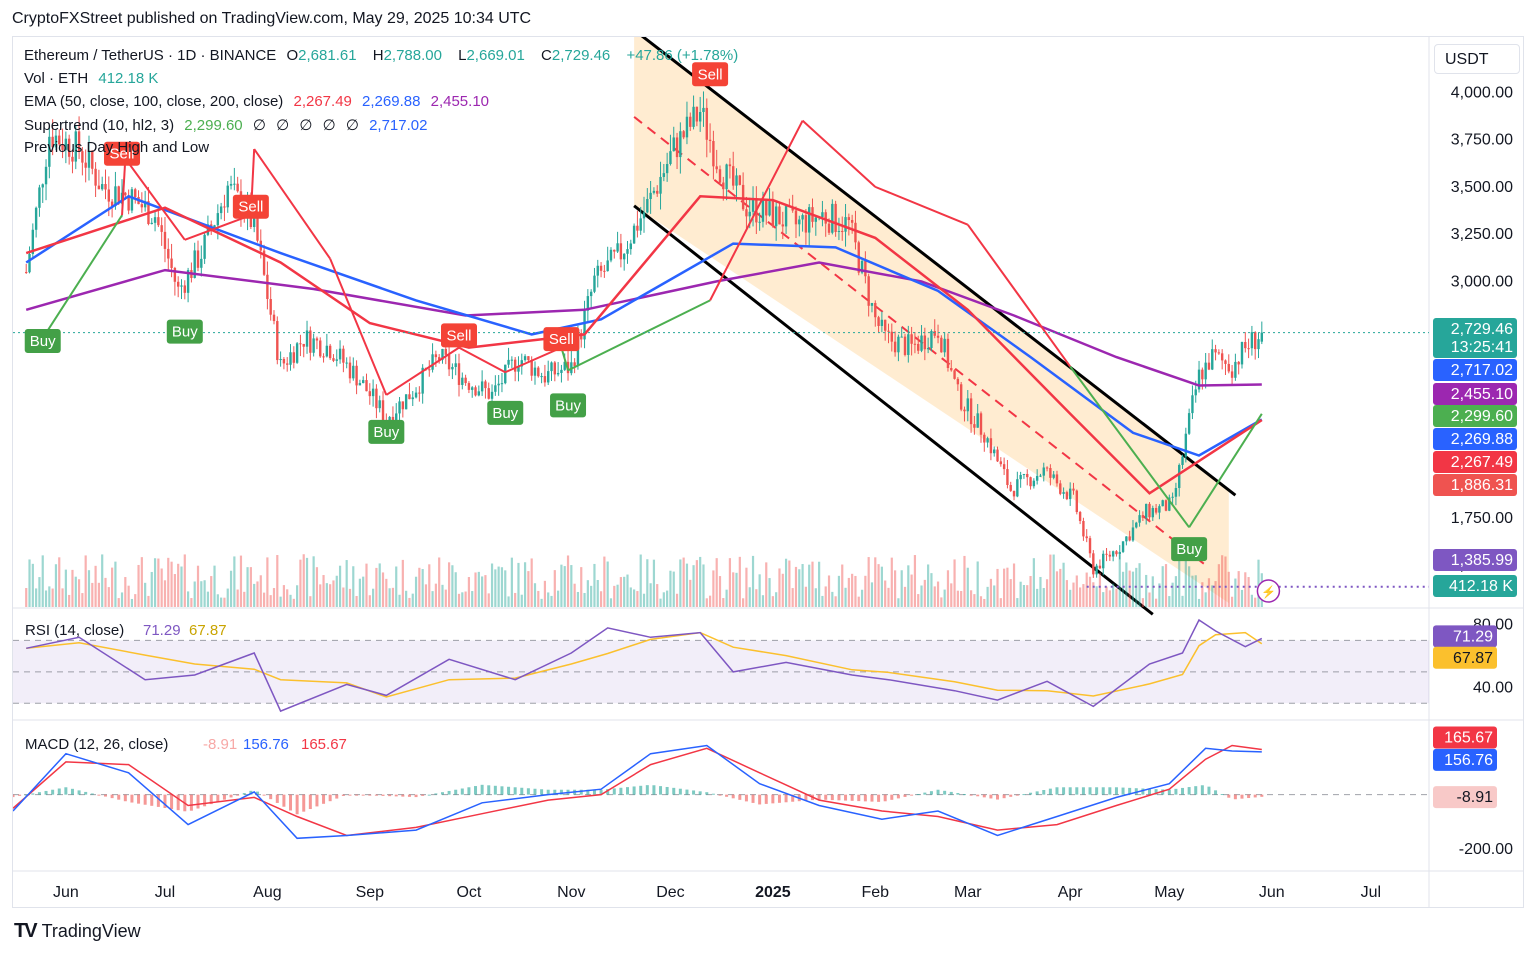 This screenshot has width=1536, height=954. What do you see at coordinates (1225, 470) in the screenshot?
I see `supertrend-segment` at bounding box center [1225, 470].